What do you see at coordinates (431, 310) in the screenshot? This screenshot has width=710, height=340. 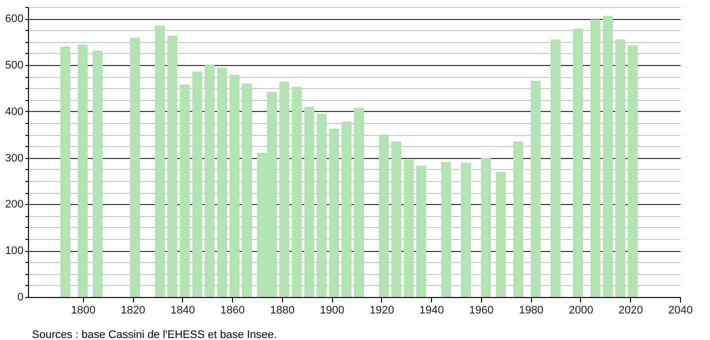 I see `x-tick-label: 1940` at bounding box center [431, 310].